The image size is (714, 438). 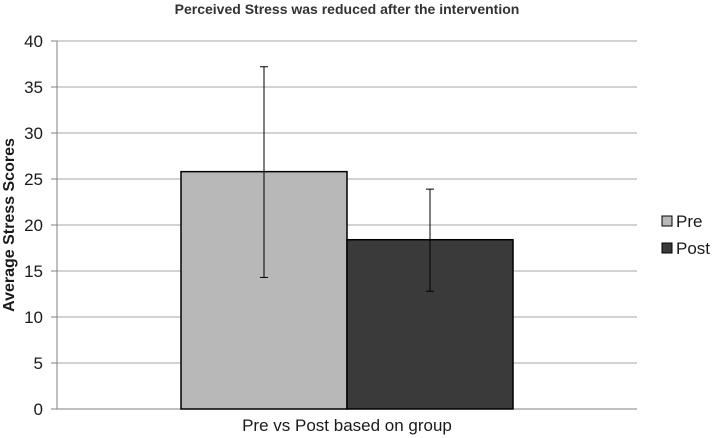 I want to click on legend-swatch-pre, so click(x=667, y=221).